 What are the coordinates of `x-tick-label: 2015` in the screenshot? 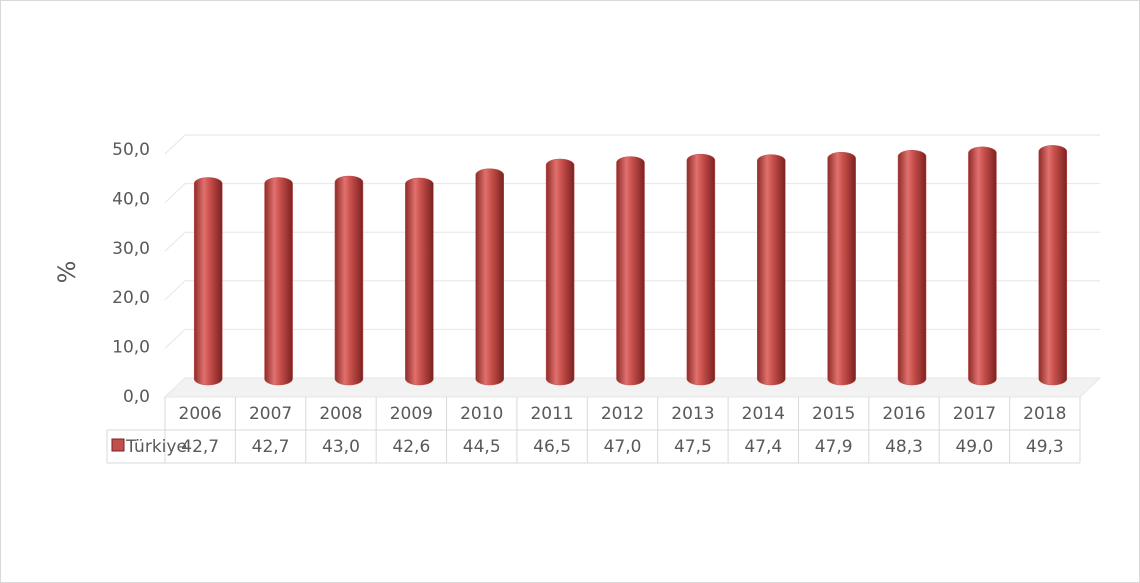 It's located at (833, 414).